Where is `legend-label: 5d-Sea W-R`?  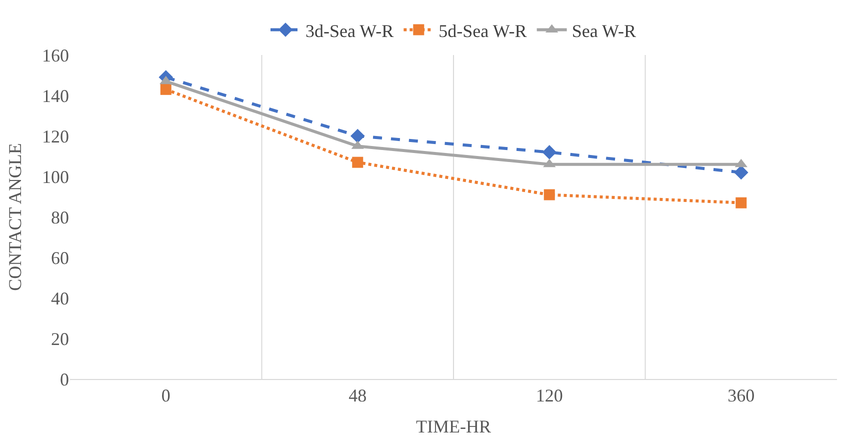
legend-label: 5d-Sea W-R is located at coordinates (482, 30).